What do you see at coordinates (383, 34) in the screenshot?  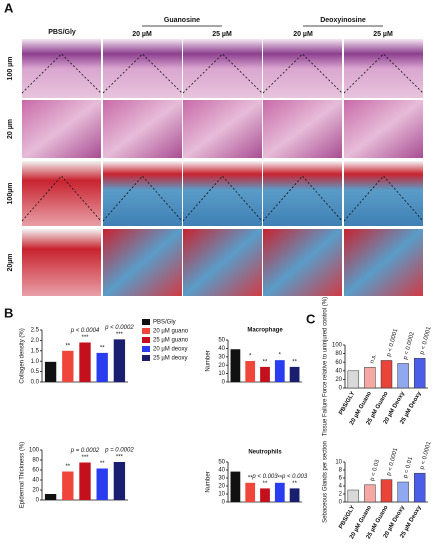 I see `dose-header: 25 µM` at bounding box center [383, 34].